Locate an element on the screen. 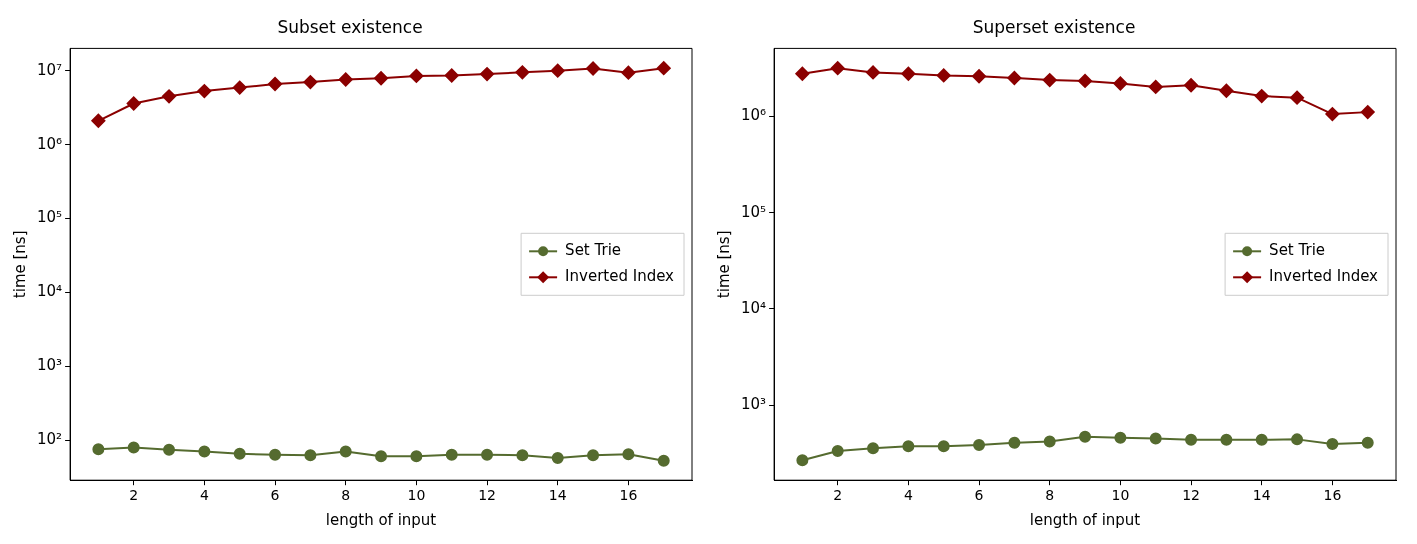 This screenshot has width=1417, height=544. x-tick-label: 2 is located at coordinates (838, 495).